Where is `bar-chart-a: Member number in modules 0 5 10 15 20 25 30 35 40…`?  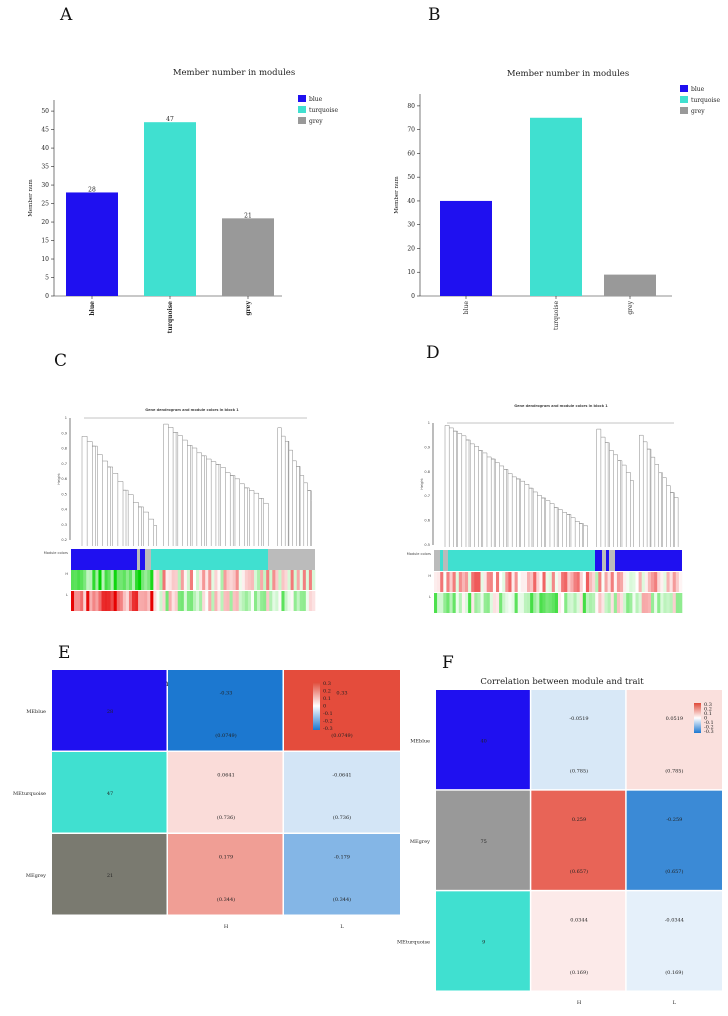 bar-chart-a: Member number in modules 0 5 10 15 20 25 30 35 40… is located at coordinates (183, 200).